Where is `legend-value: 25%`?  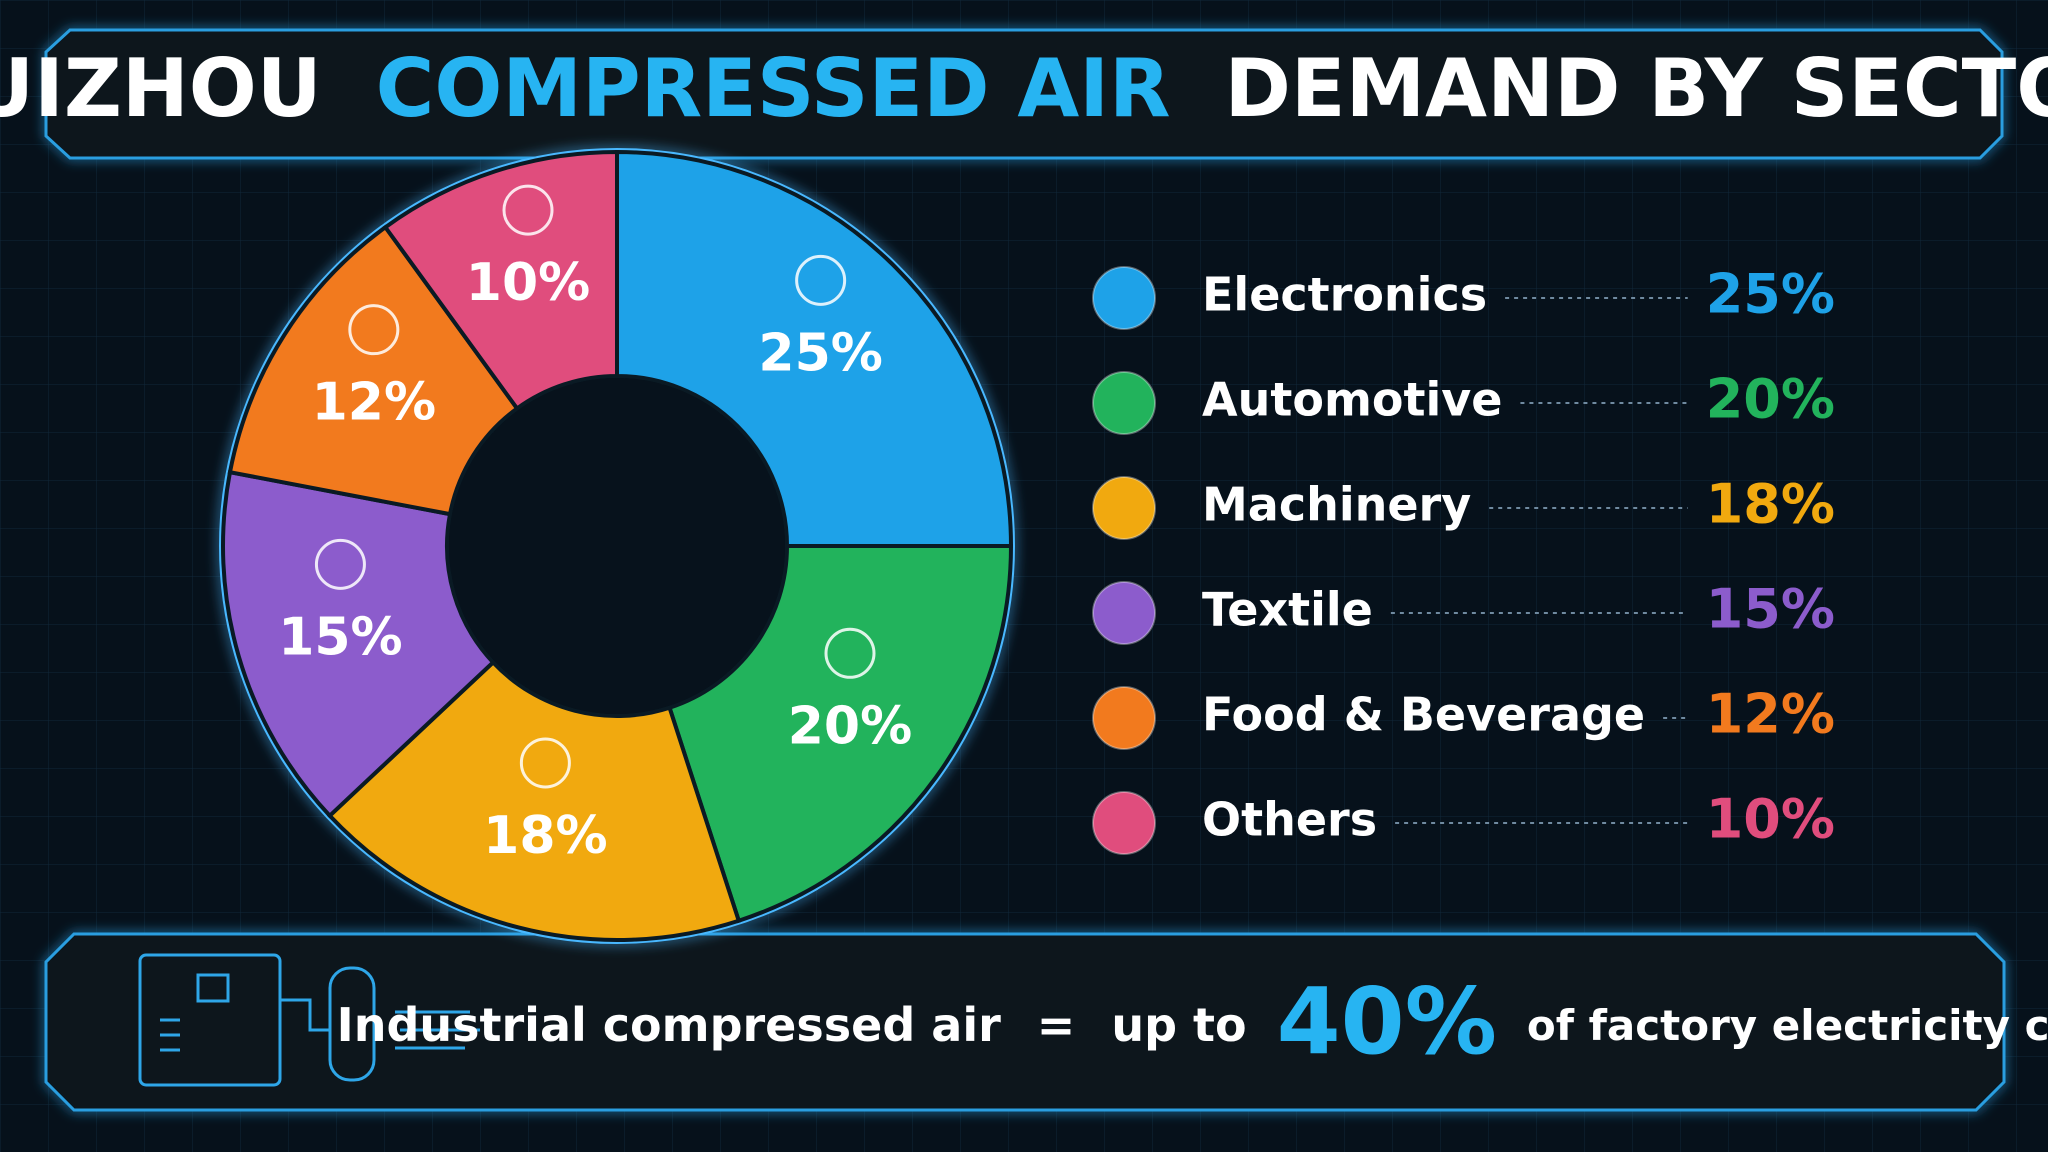 legend-value: 25% is located at coordinates (1770, 294).